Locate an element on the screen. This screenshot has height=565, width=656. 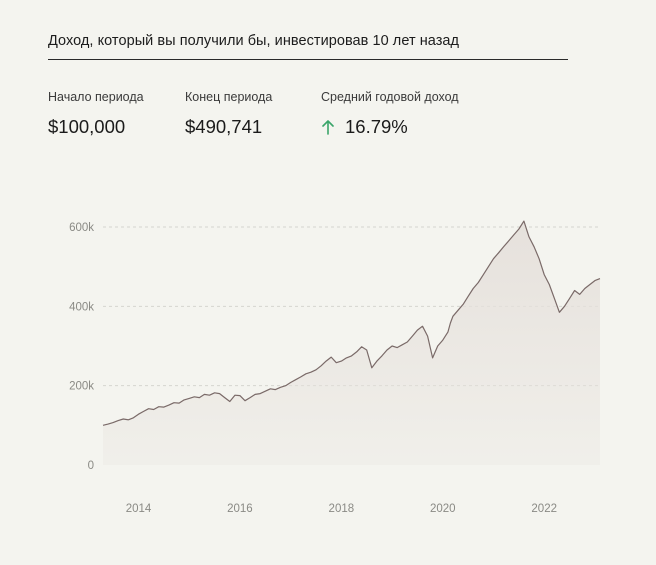
stat-return-row: 16.79% is located at coordinates (390, 127).